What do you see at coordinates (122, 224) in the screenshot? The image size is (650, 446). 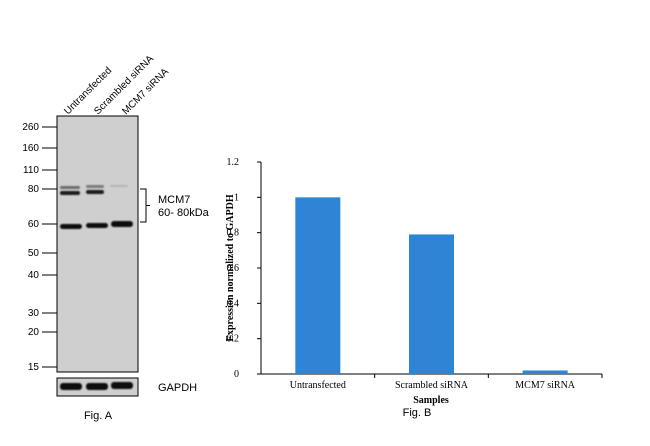 I see `band-60-mcm7` at bounding box center [122, 224].